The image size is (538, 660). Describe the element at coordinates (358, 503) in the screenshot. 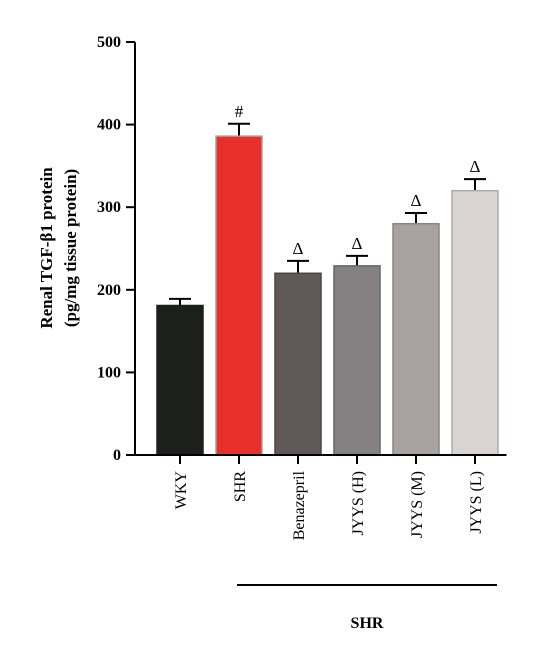

I see `x-category-label: JYYS (H)` at that location.